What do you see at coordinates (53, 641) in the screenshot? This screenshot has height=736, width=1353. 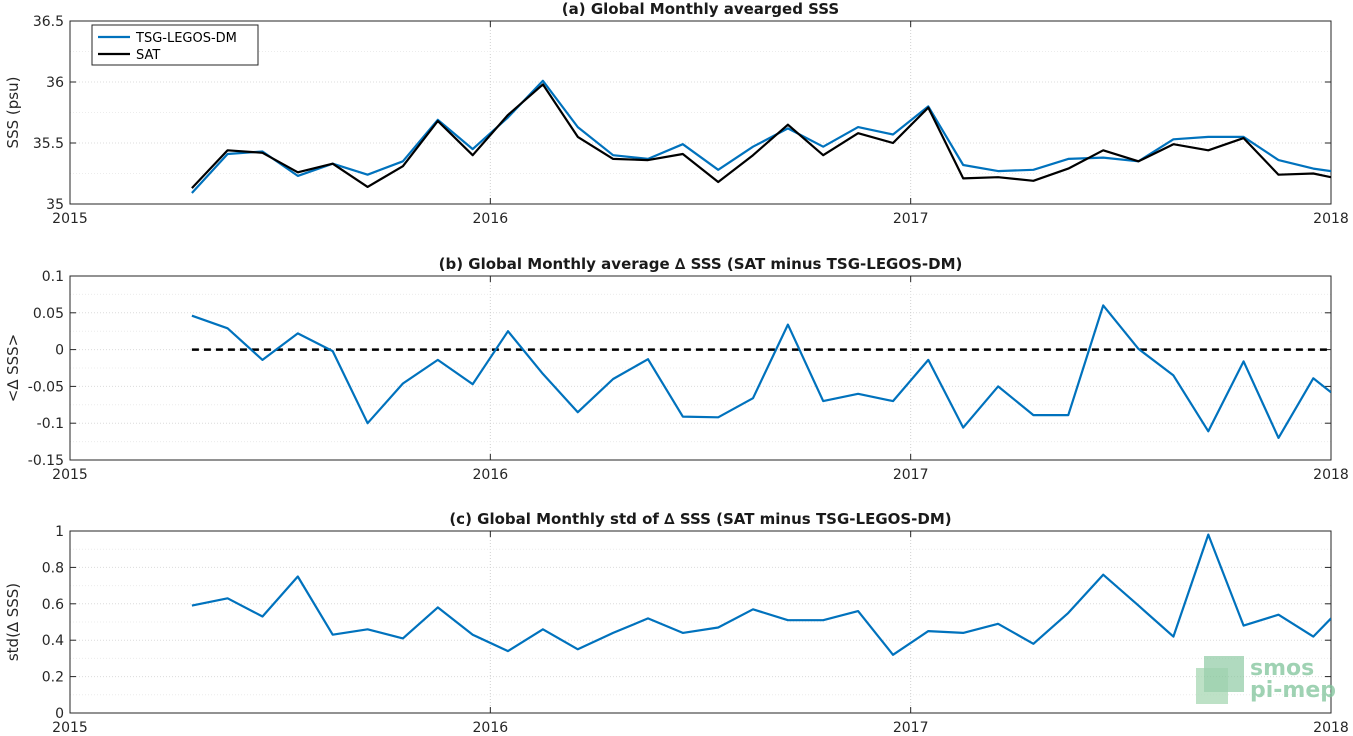 I see `y-tick-label: 0.4` at bounding box center [53, 641].